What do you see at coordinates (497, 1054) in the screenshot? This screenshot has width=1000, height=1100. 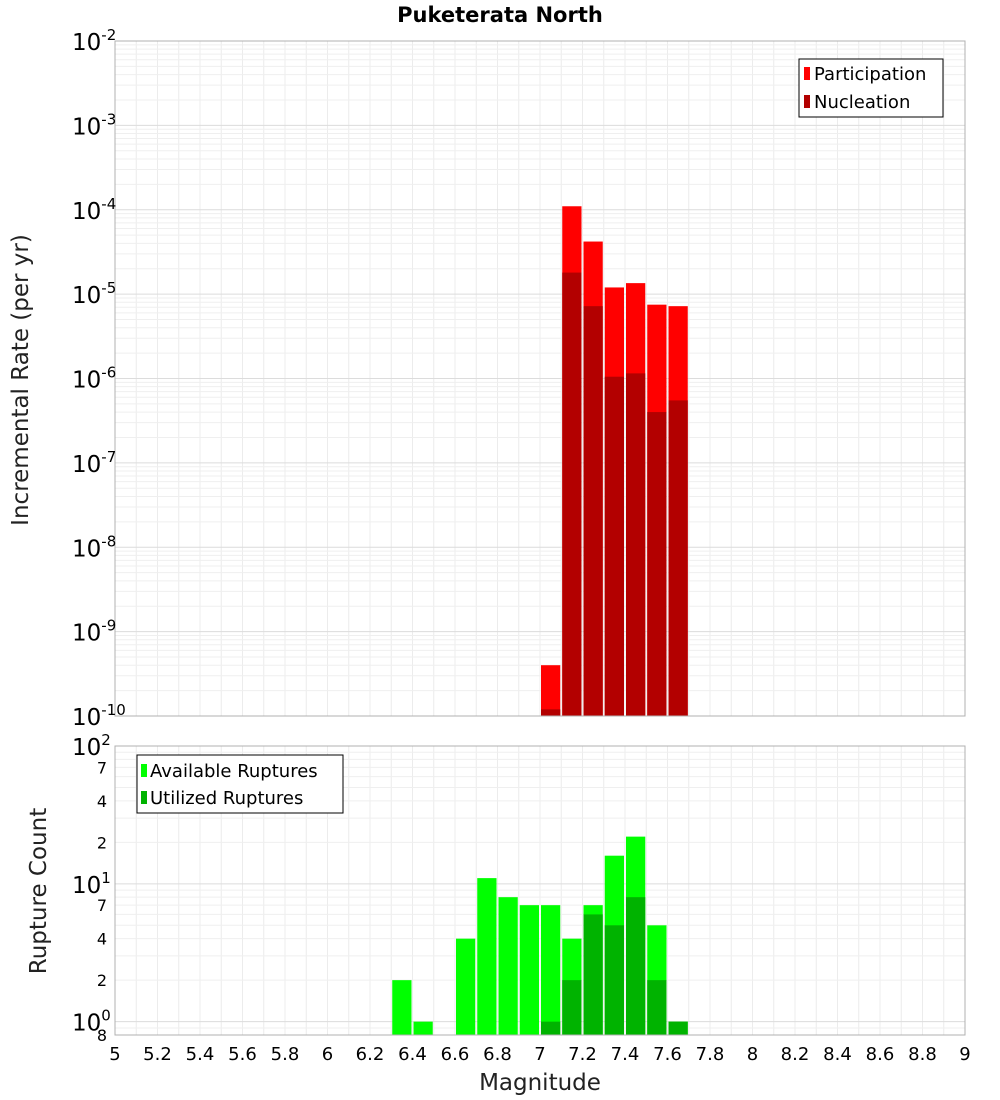 I see `x-tick-label: 6.8` at bounding box center [497, 1054].